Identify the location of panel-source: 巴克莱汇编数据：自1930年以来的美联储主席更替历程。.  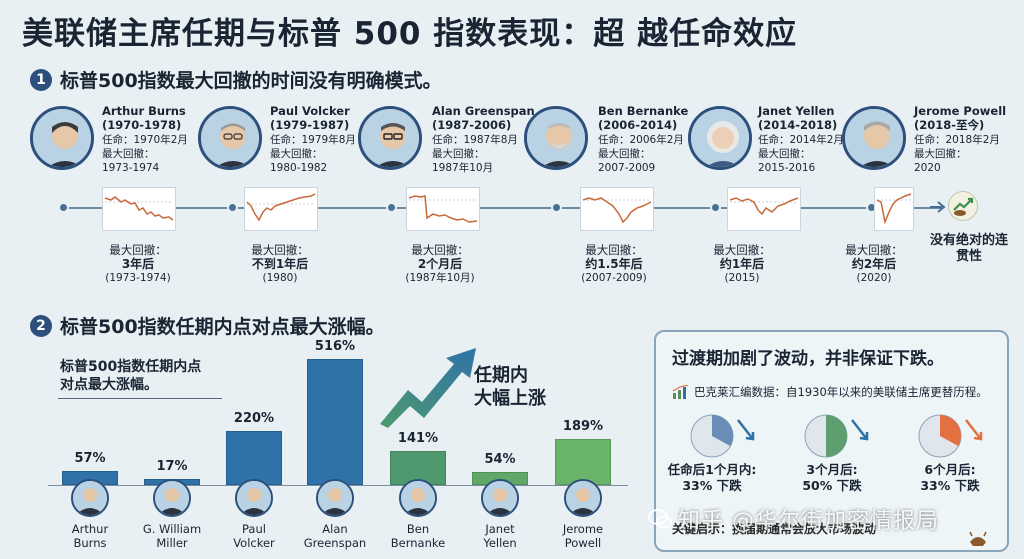
(830, 392).